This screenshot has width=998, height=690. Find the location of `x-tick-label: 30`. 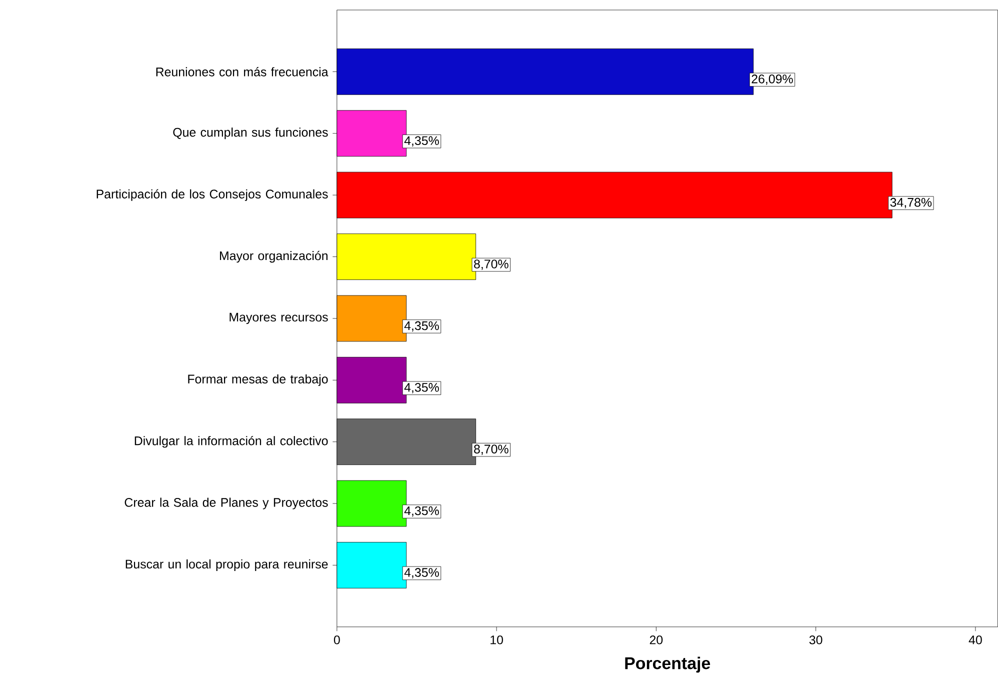

x-tick-label: 30 is located at coordinates (815, 640).